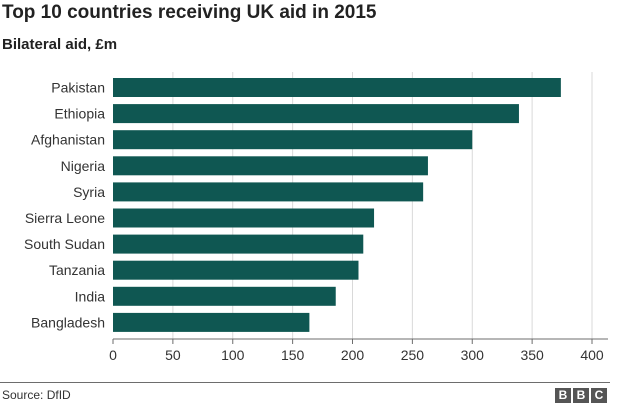 This screenshot has width=640, height=408. What do you see at coordinates (79, 114) in the screenshot?
I see `category-label: Ethiopia` at bounding box center [79, 114].